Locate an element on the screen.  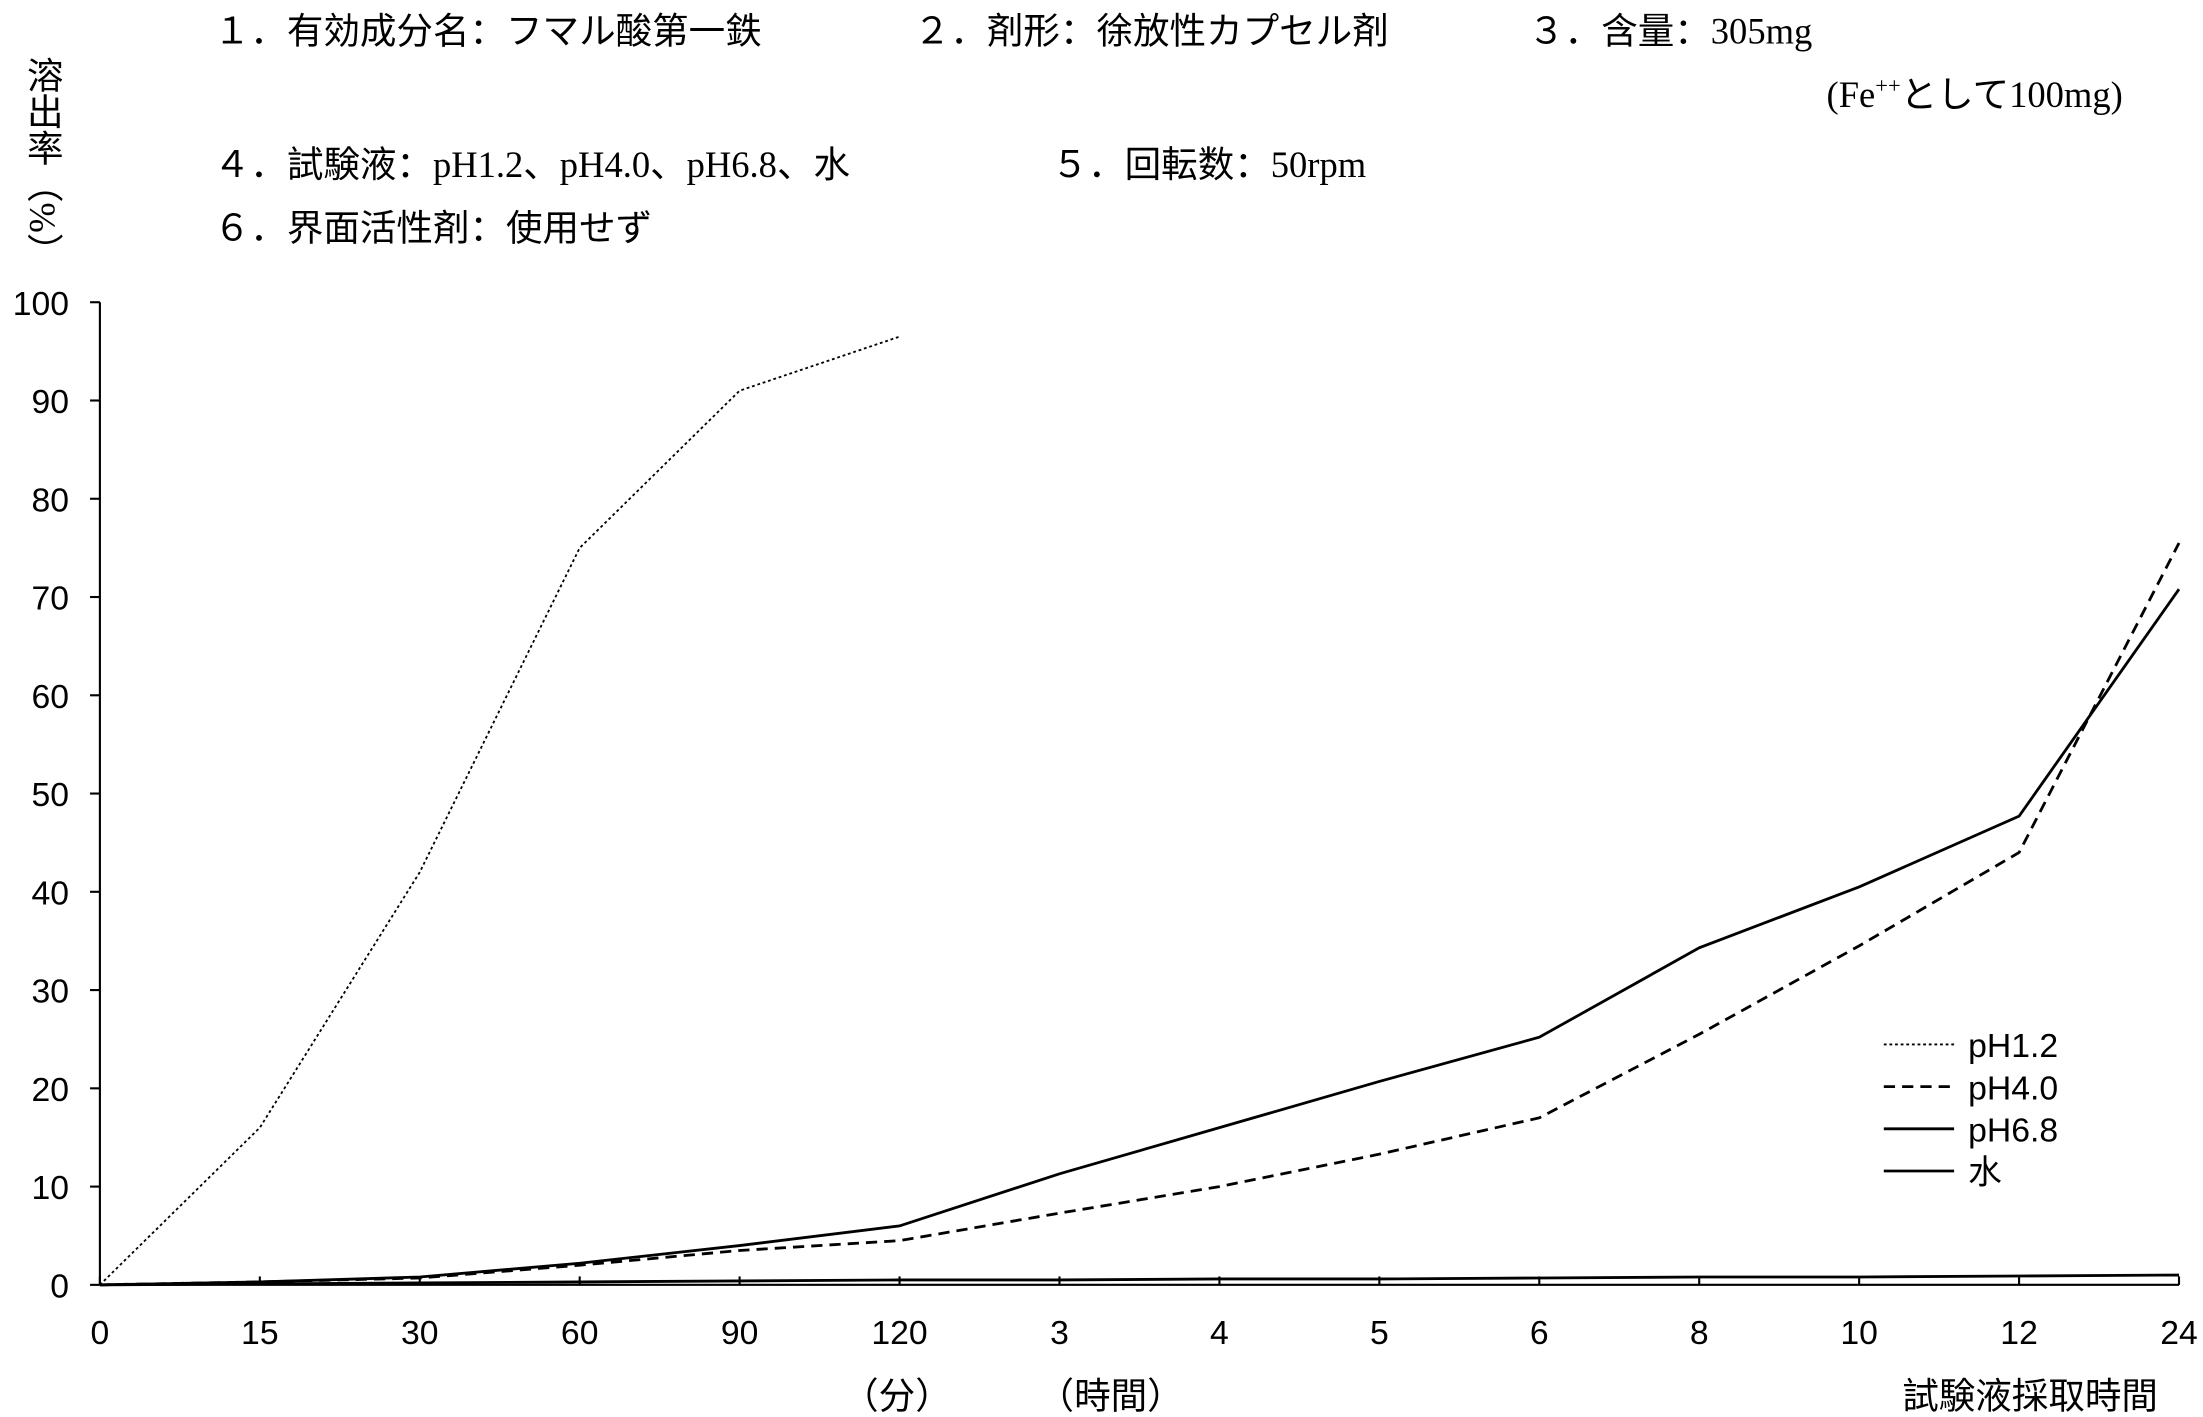
x-tick-label: 0 is located at coordinates (100, 1333).